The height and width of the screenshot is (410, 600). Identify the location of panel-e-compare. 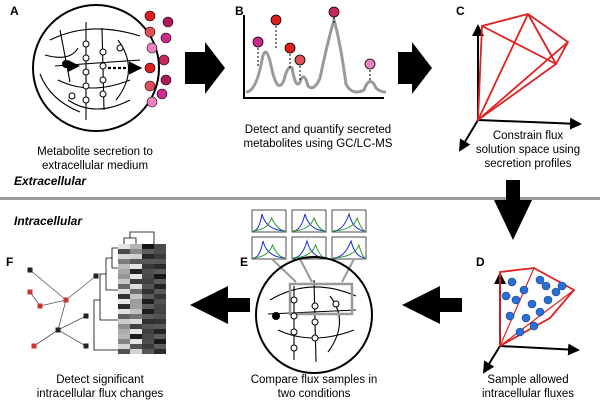
(312, 291).